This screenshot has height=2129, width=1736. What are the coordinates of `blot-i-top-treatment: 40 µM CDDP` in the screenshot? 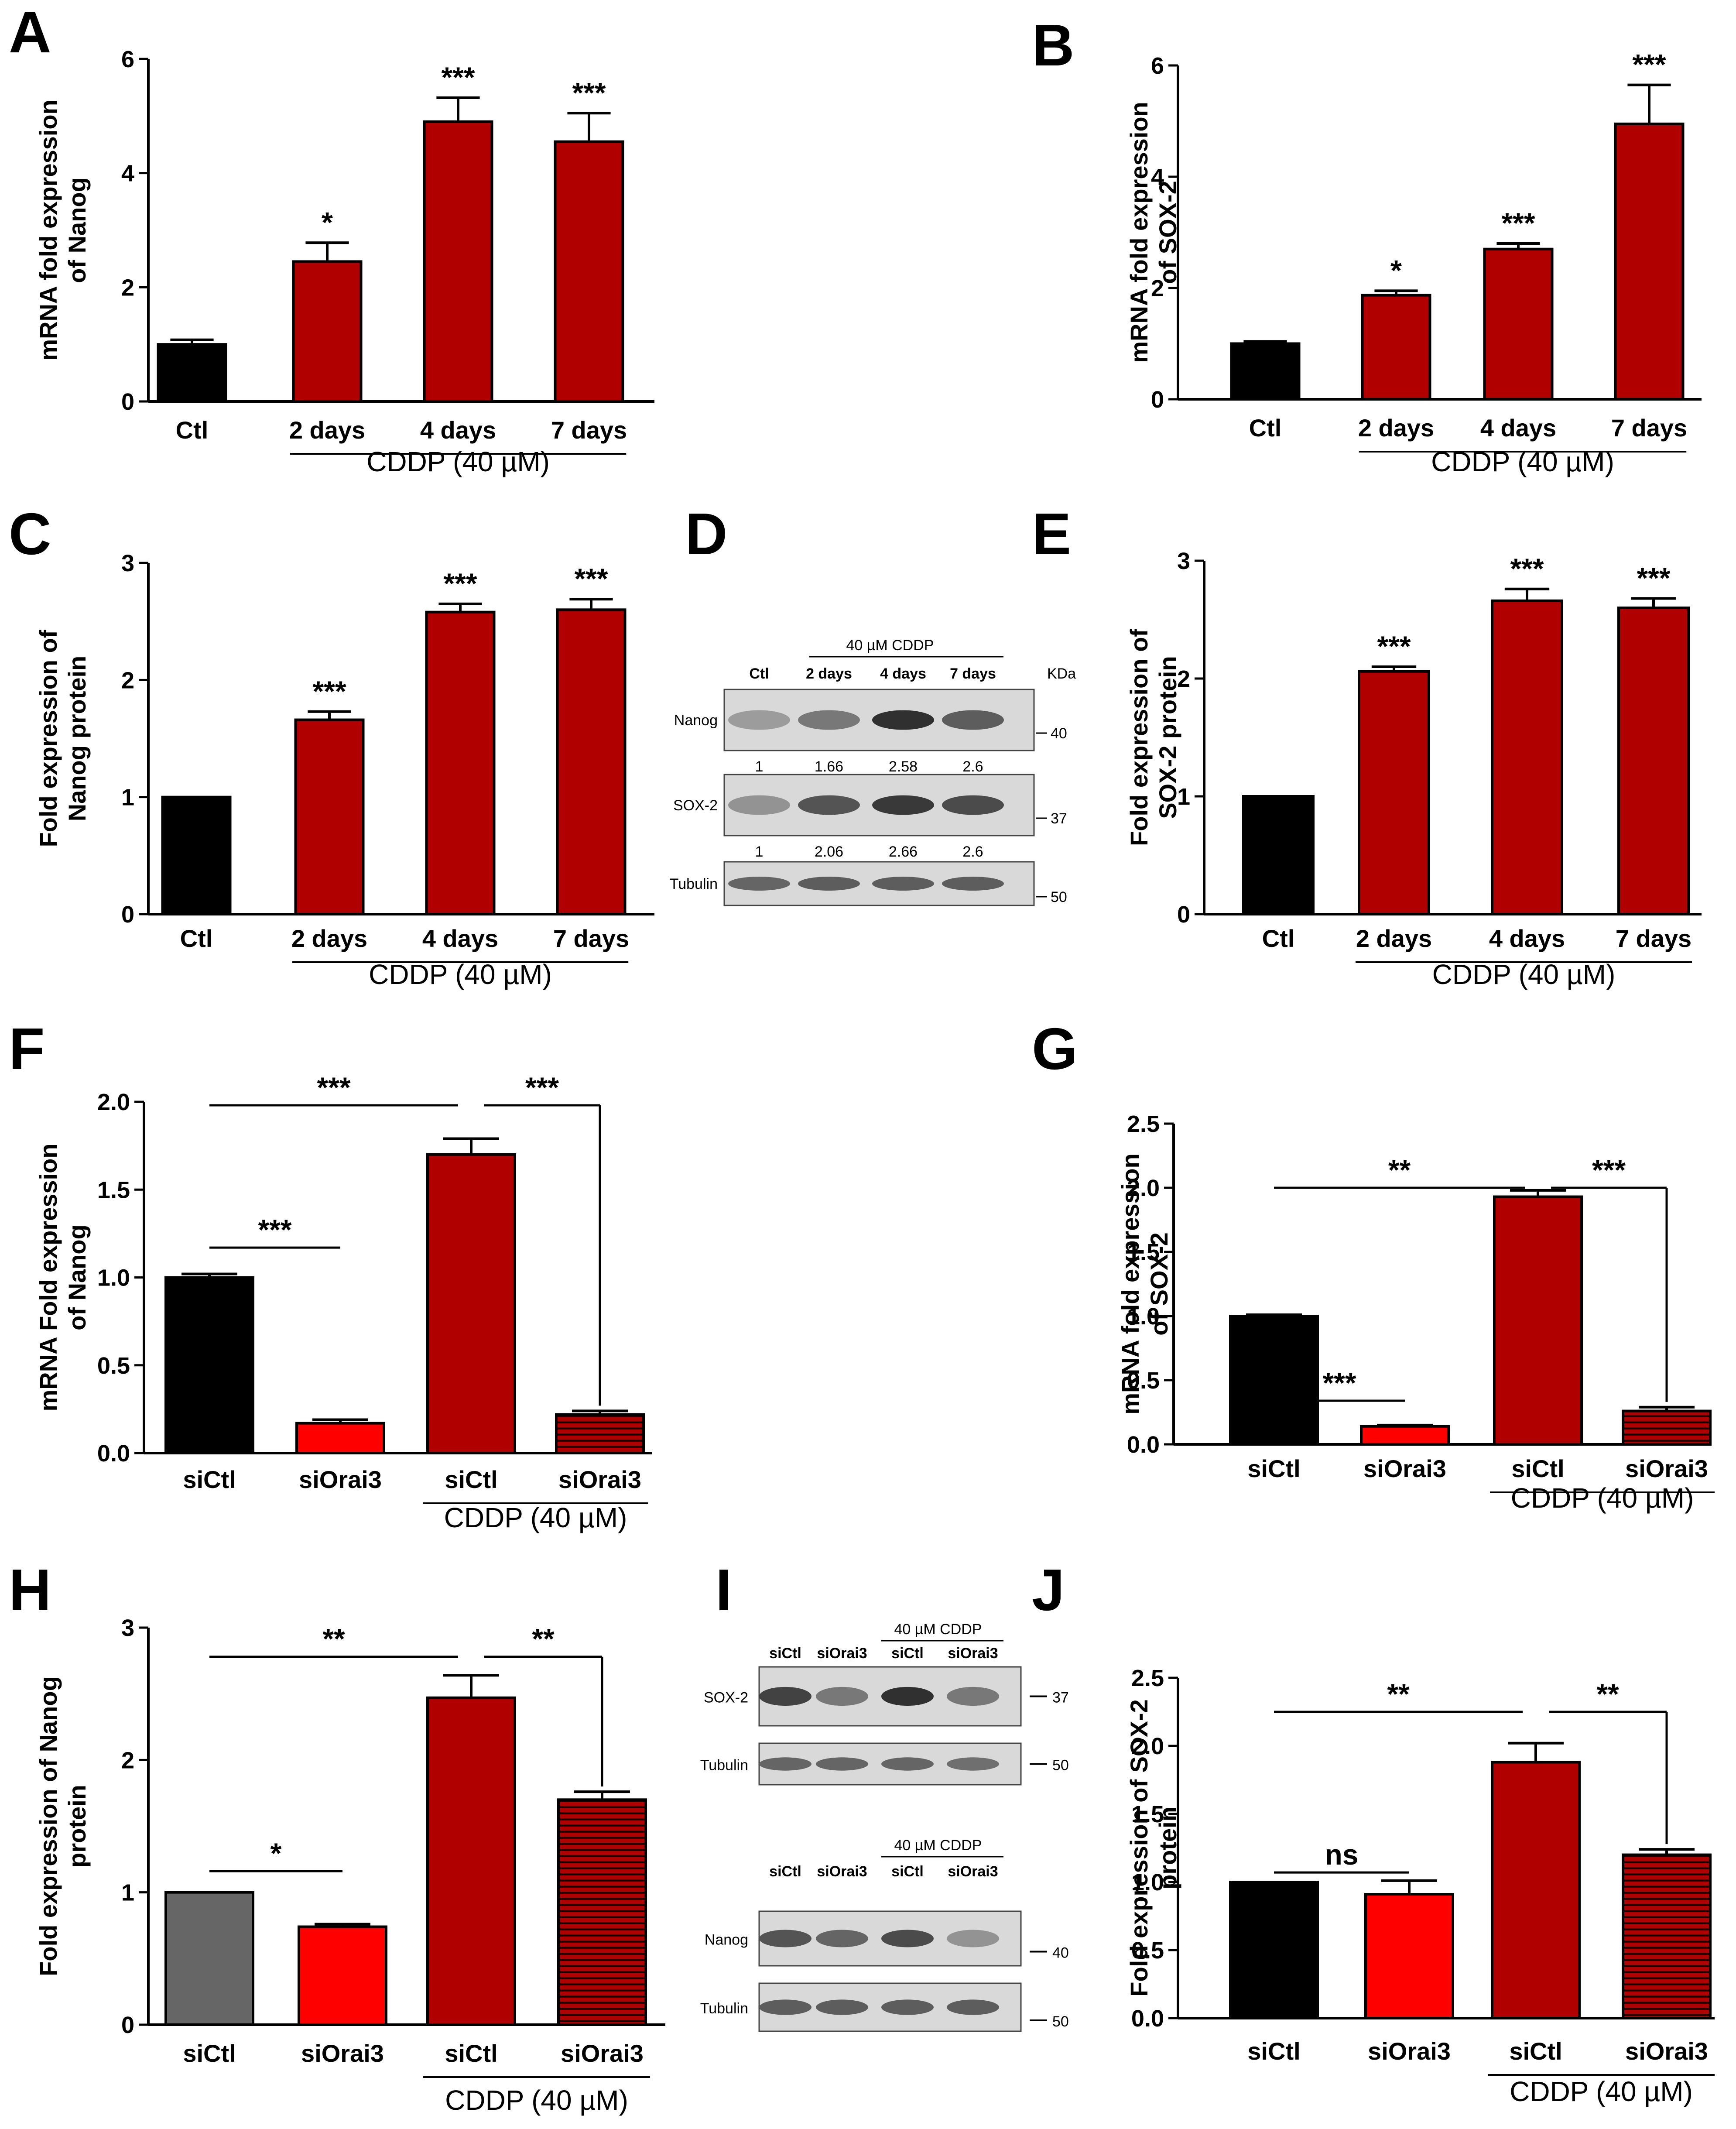 It's located at (938, 1629).